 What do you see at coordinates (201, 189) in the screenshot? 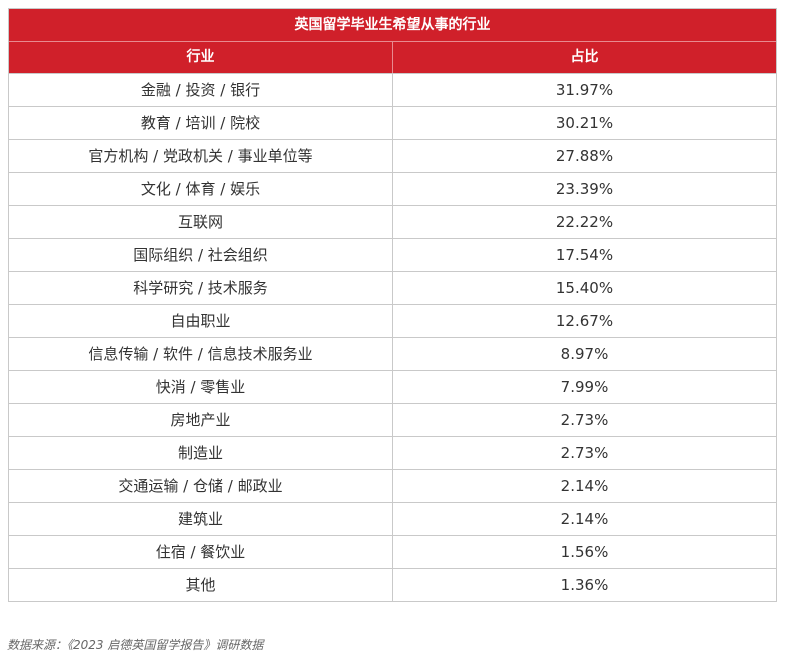
I see `industry-cell: 文化 / 体育 / 娱乐` at bounding box center [201, 189].